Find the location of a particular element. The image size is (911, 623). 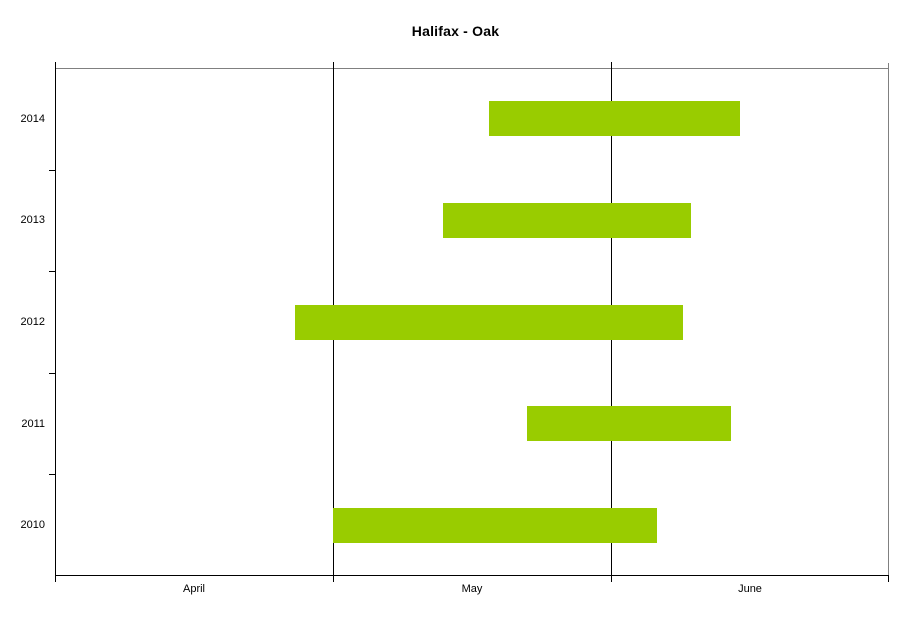

plot-border-right is located at coordinates (888, 319).